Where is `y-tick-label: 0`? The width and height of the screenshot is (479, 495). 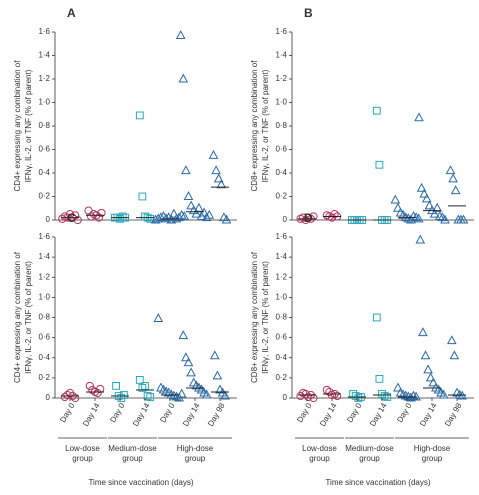
y-tick-label: 0 is located at coordinates (48, 219).